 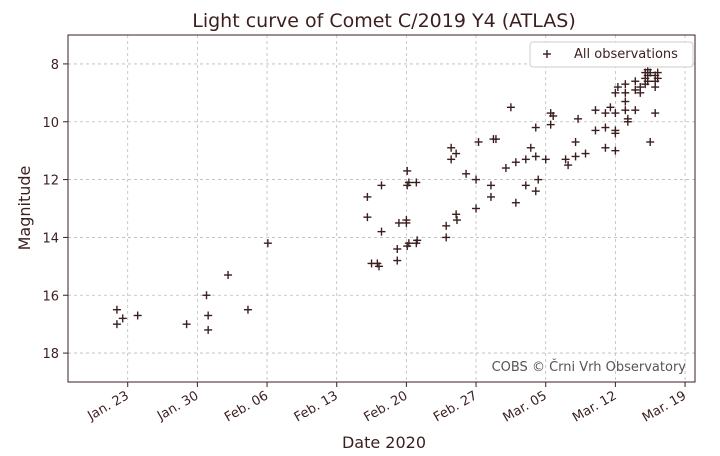 I want to click on y-tick-label: 16, so click(x=50, y=296).